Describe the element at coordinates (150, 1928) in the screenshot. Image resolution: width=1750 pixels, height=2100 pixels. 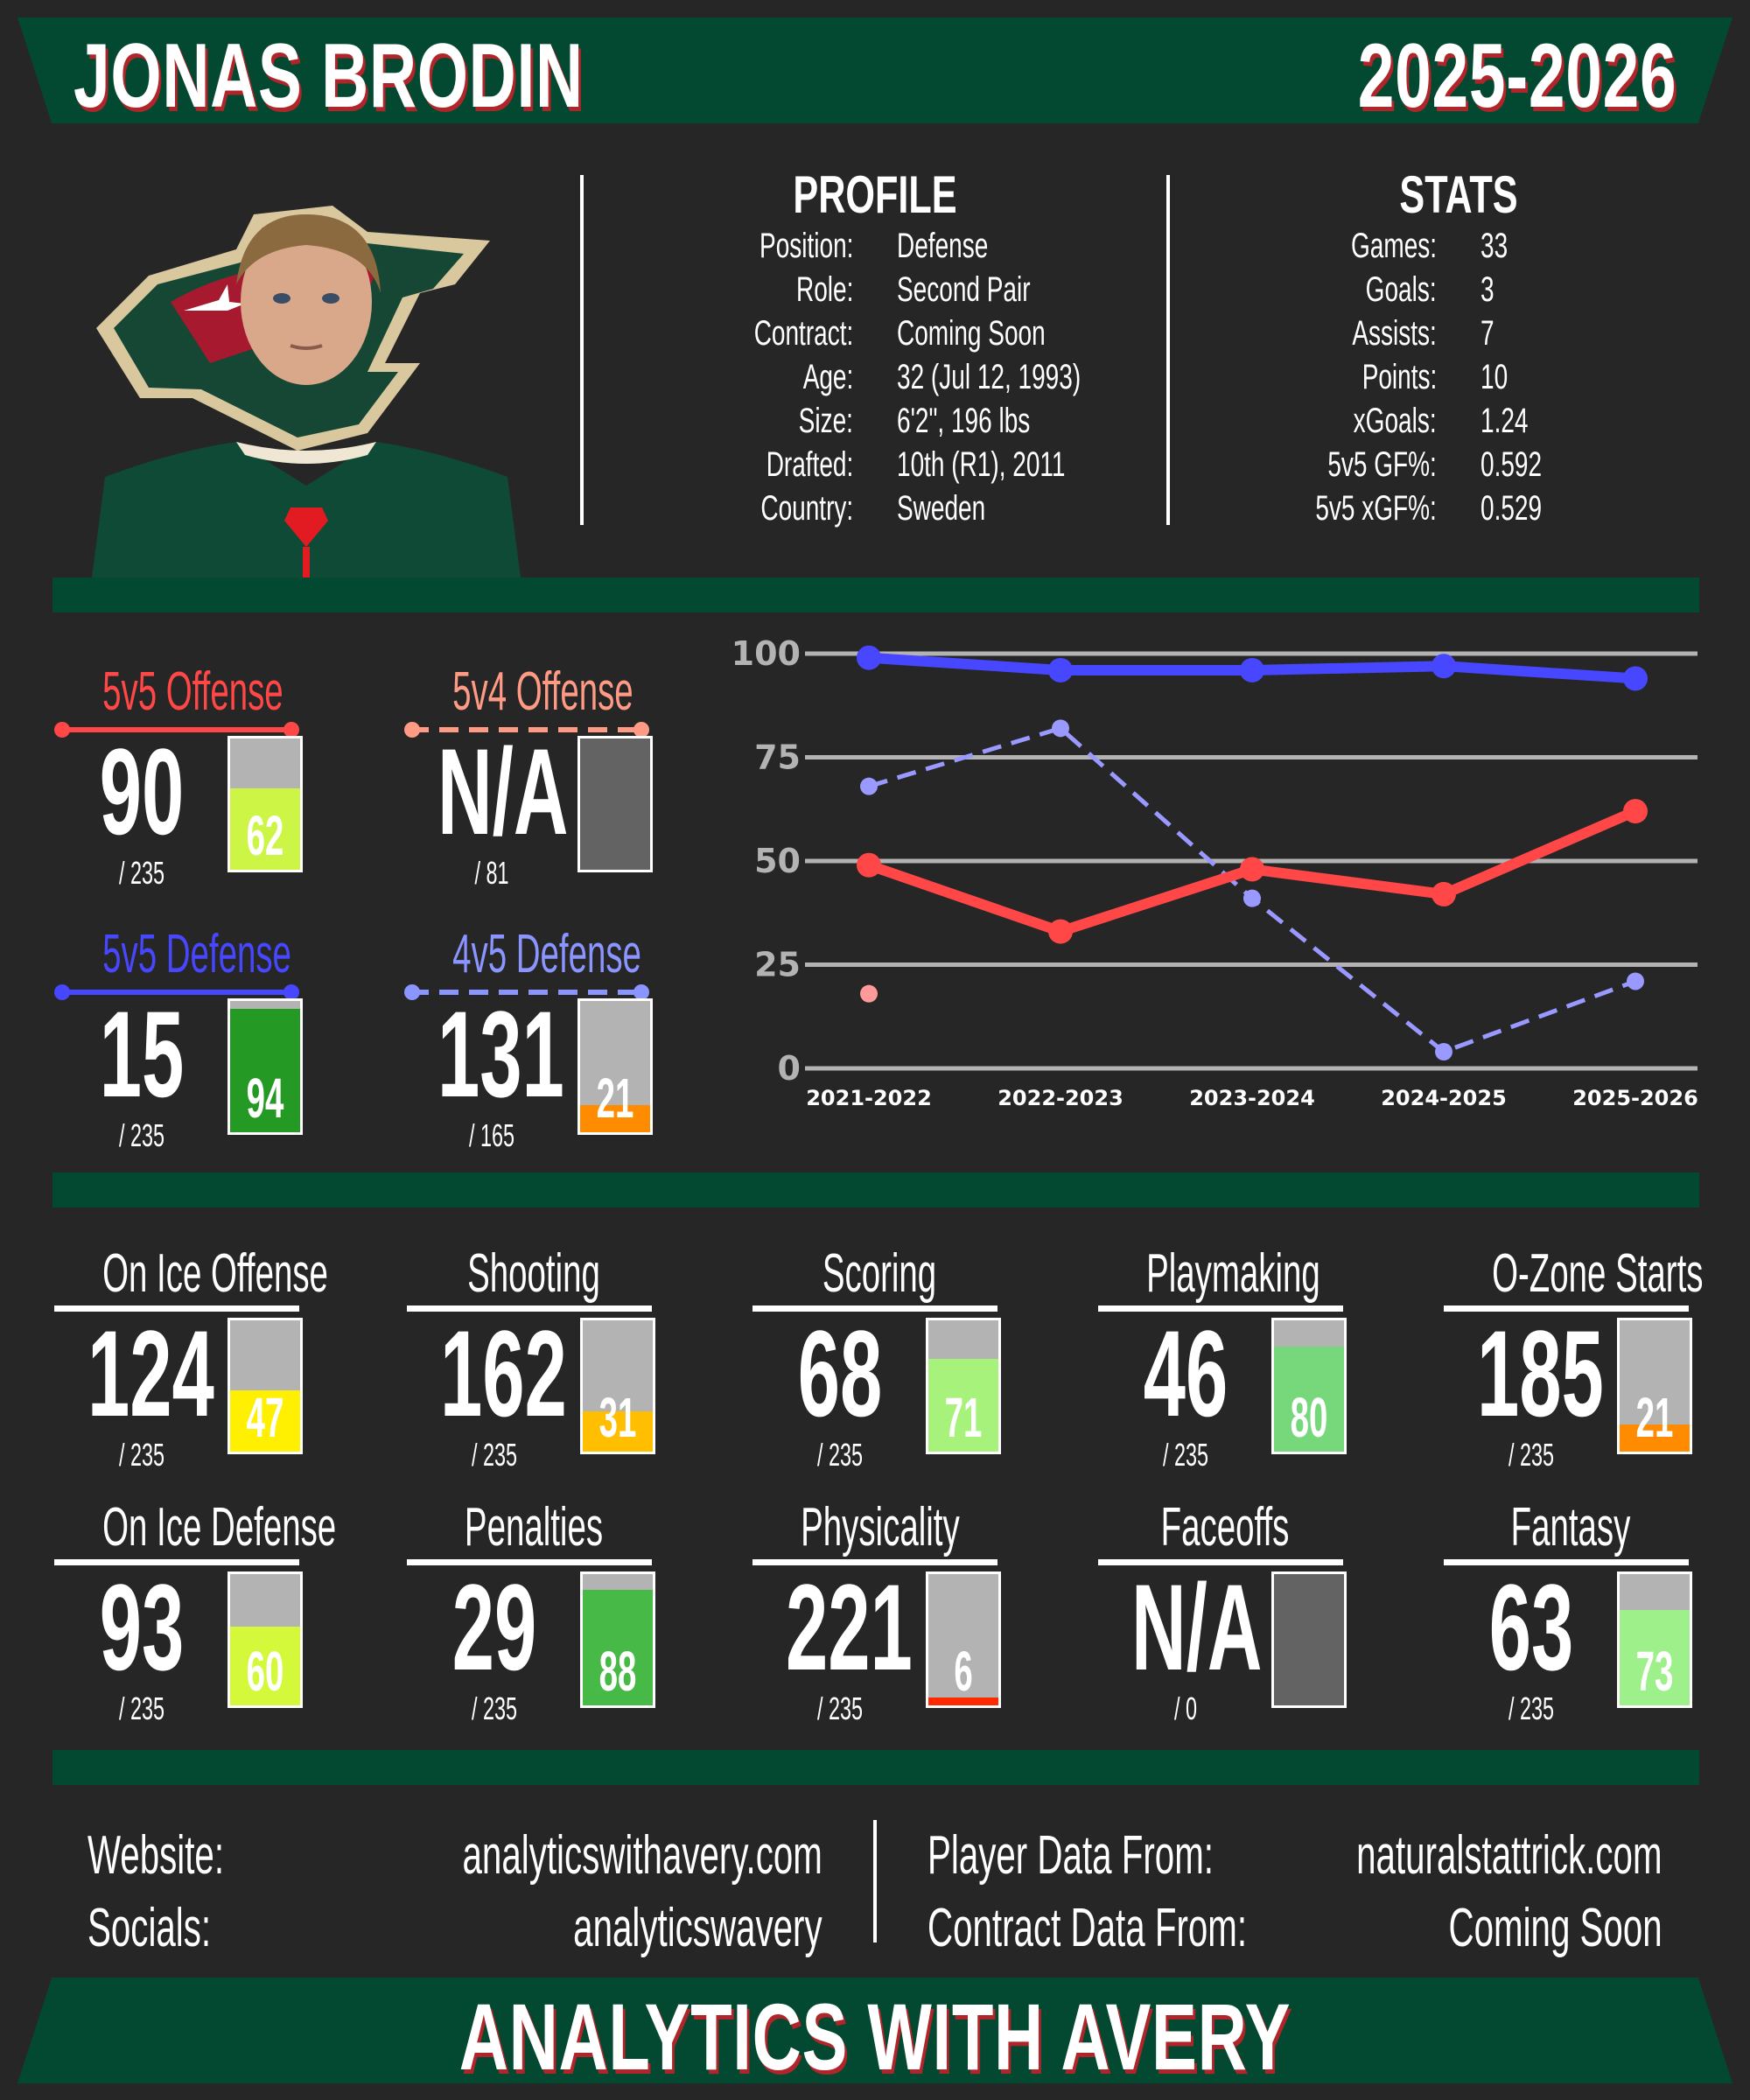
I see `socials-label: Socials:` at that location.